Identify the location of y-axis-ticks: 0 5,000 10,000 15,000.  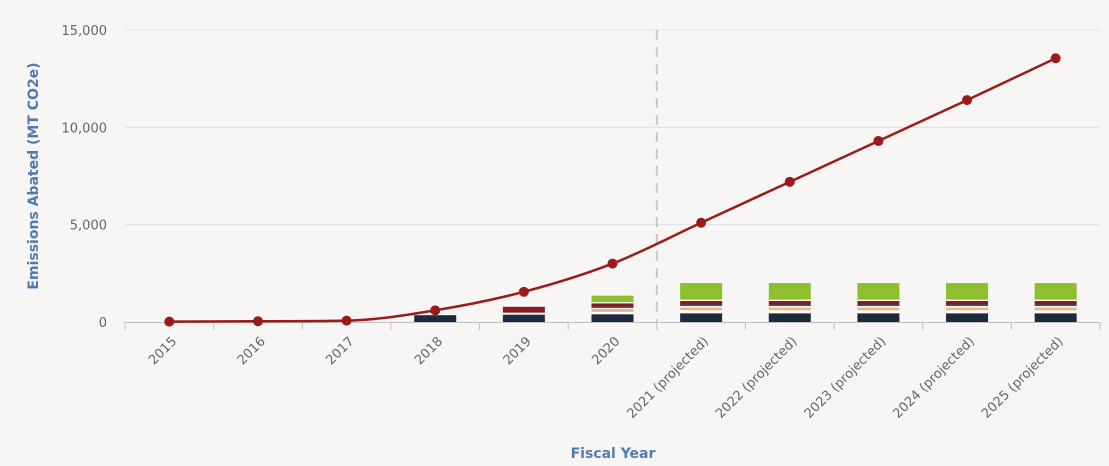
(85, 177).